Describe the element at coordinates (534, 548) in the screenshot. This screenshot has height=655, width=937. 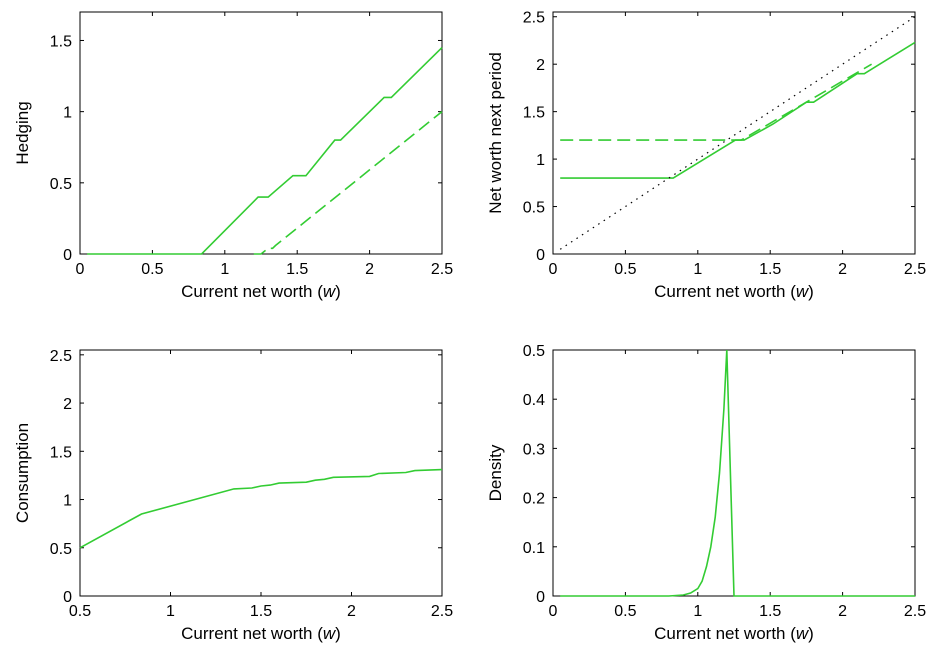
I see `y-tick-label: 0.1` at that location.